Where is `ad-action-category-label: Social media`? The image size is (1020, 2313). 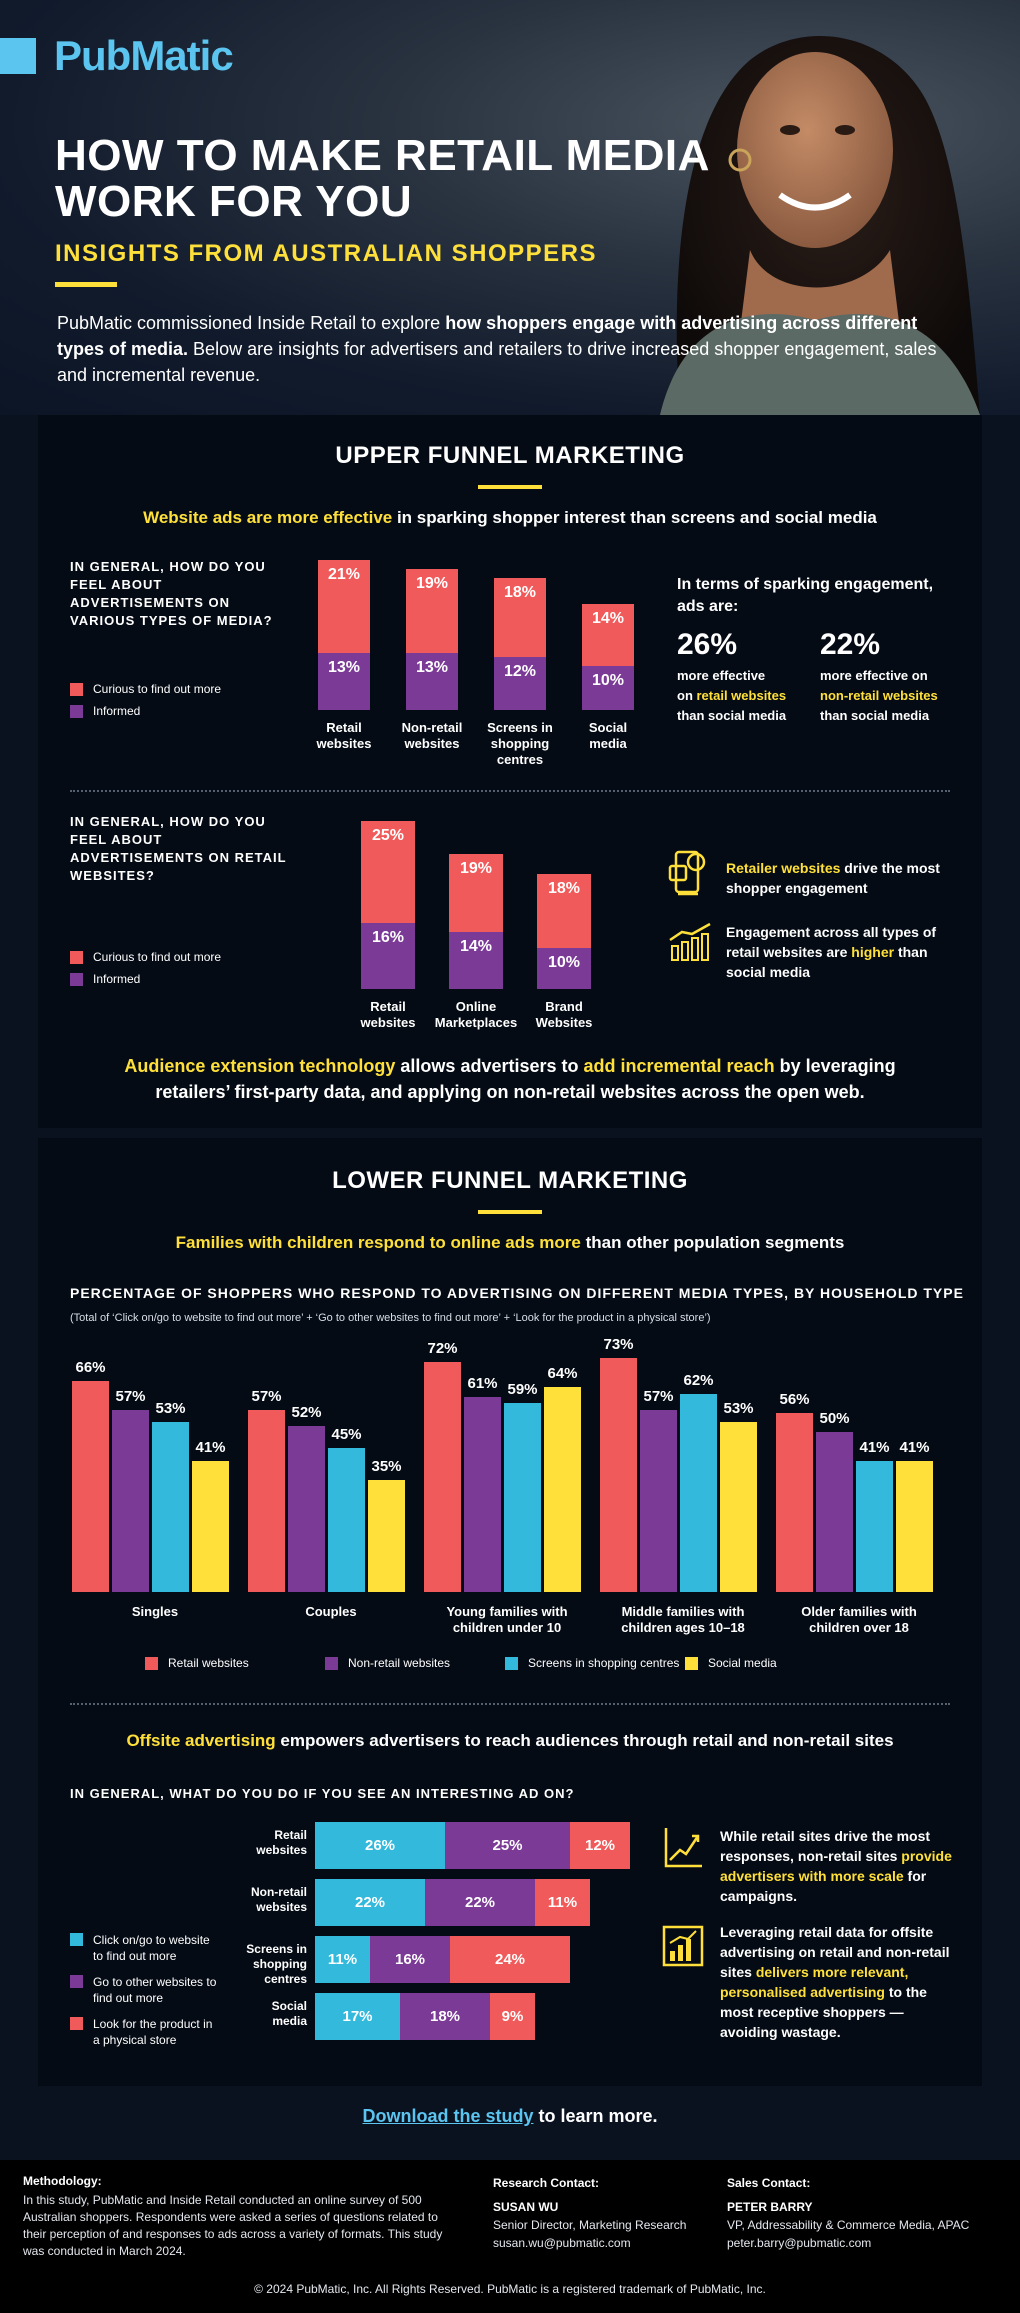 ad-action-category-label: Social media is located at coordinates (289, 2013).